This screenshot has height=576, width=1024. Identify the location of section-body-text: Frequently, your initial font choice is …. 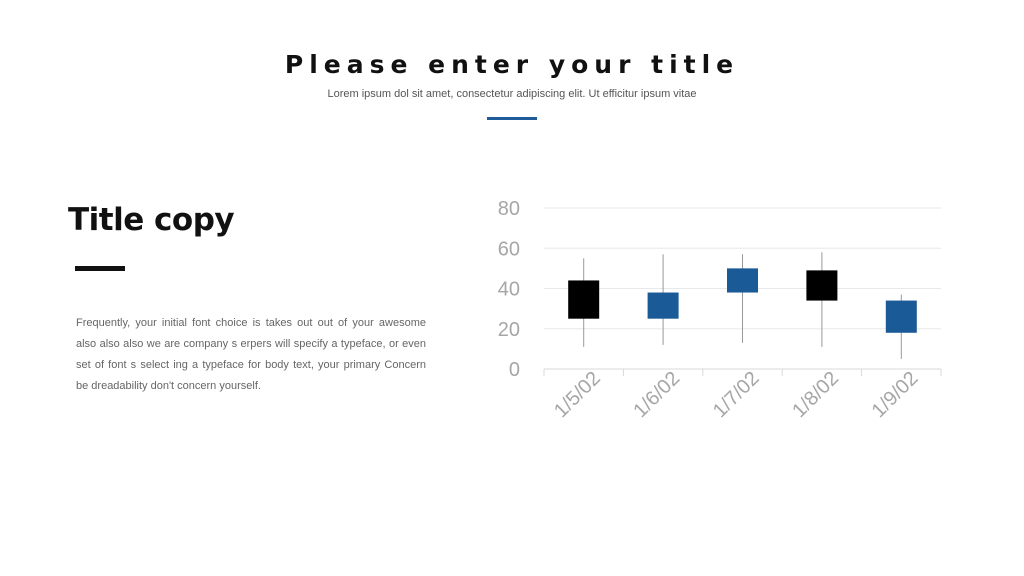
(251, 354).